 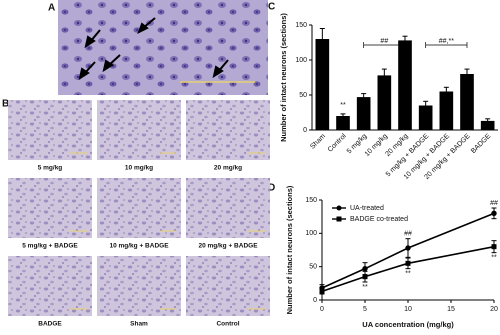 I want to click on arrows, so click(x=153, y=49).